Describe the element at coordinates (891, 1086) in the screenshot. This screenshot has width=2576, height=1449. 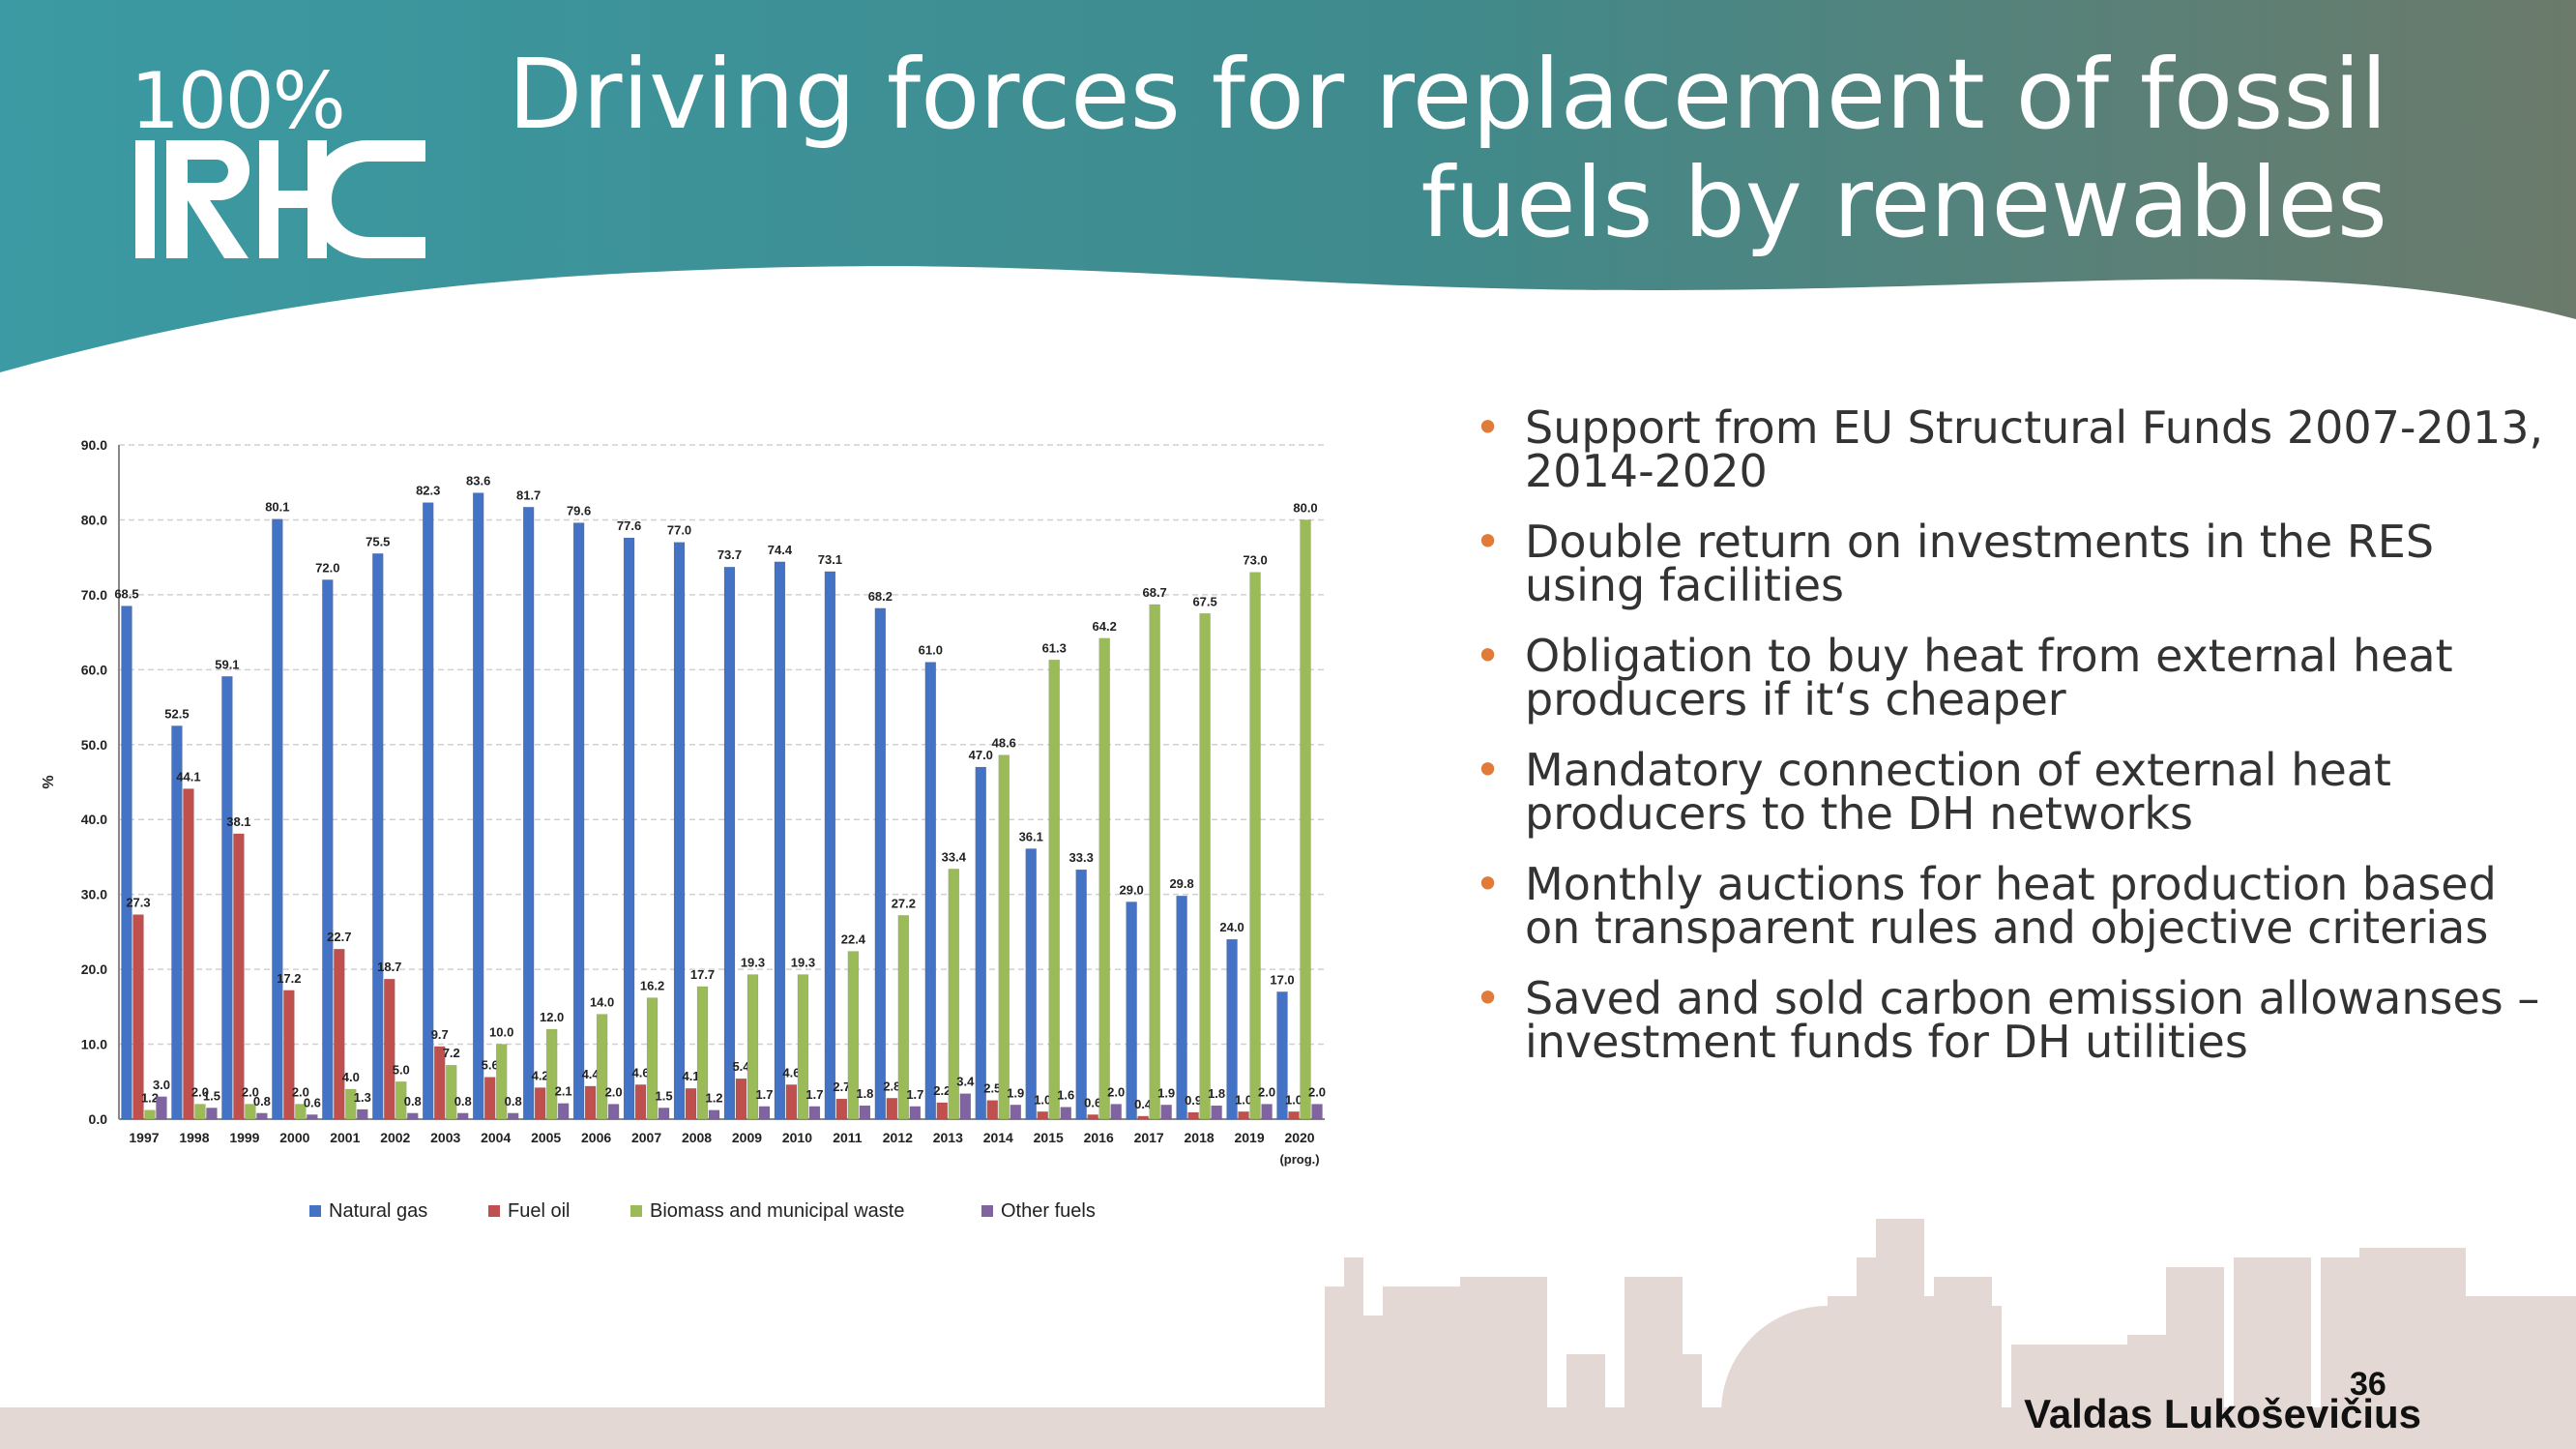
I see `data-label: 2.8` at that location.